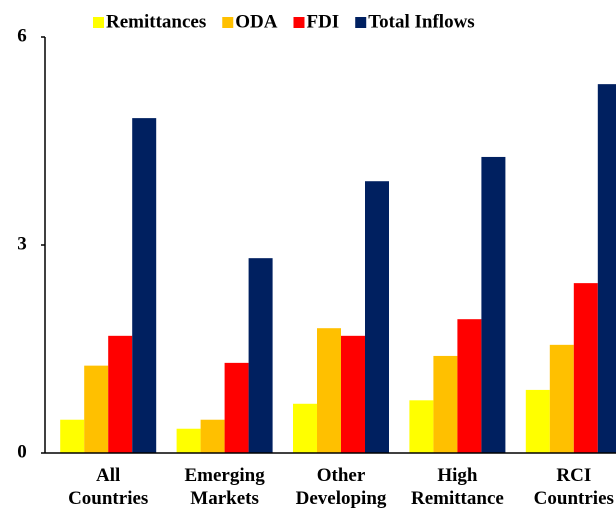  What do you see at coordinates (574, 487) in the screenshot?
I see `x-tick-label: RCI Countries` at bounding box center [574, 487].